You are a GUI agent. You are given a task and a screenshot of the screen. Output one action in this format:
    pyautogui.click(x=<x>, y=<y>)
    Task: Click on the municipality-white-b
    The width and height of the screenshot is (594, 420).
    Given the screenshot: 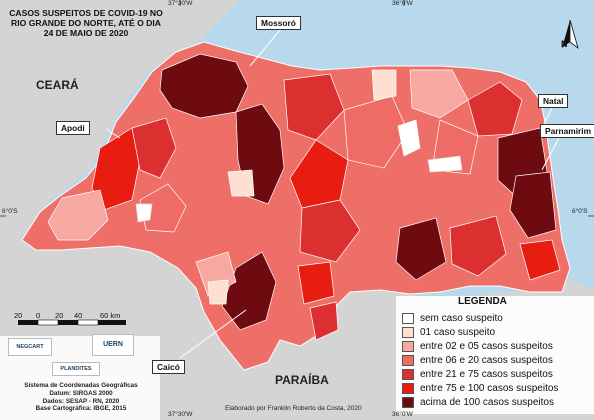 What is the action you would take?
    pyautogui.click(x=445, y=164)
    